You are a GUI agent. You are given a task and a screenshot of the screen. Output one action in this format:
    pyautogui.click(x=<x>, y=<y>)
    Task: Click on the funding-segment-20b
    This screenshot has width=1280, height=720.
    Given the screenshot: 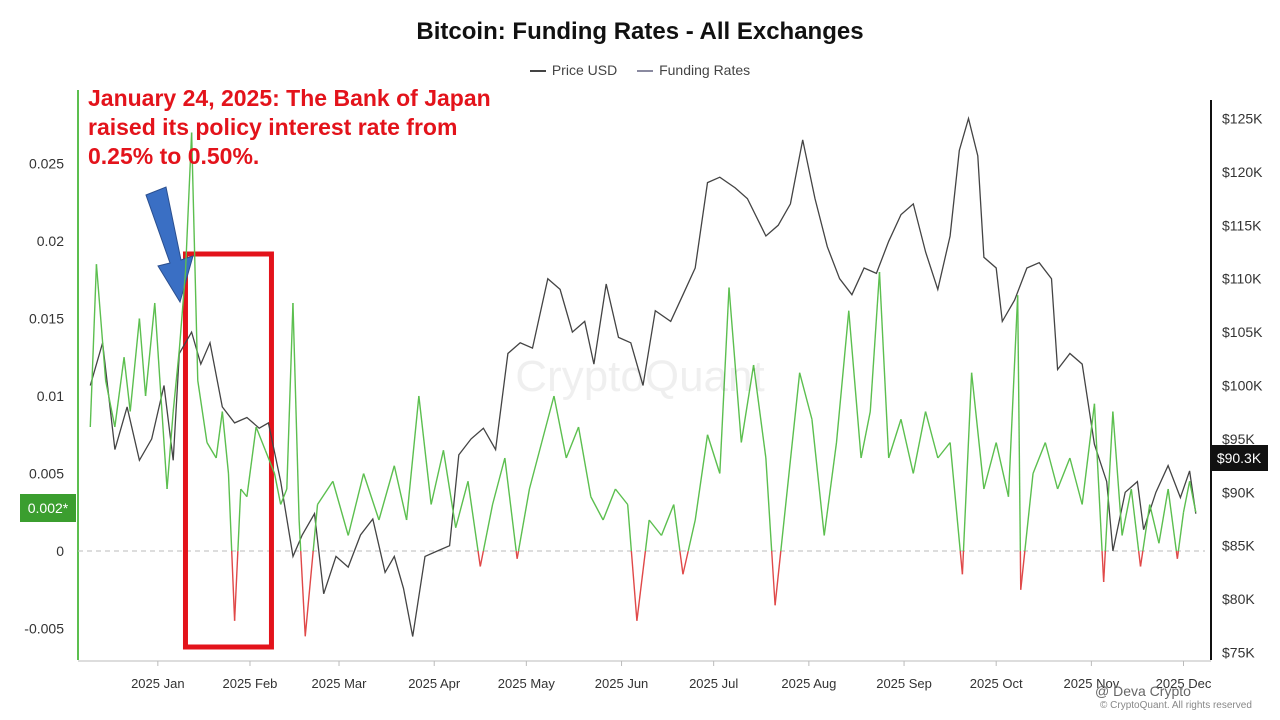 What is the action you would take?
    pyautogui.click(x=239, y=520)
    